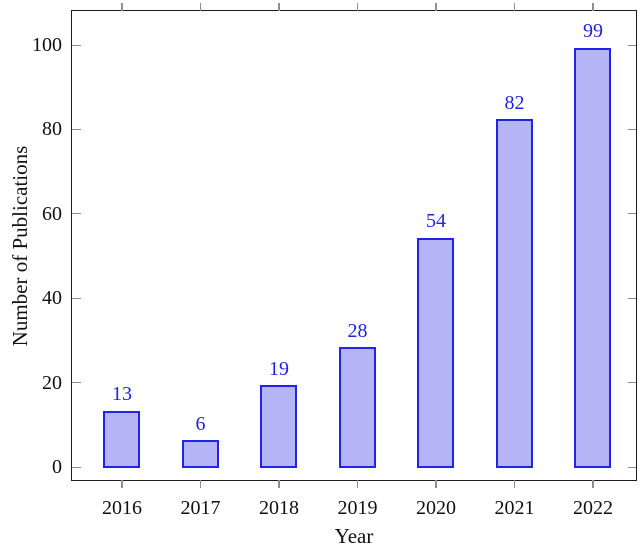 The height and width of the screenshot is (550, 640). Describe the element at coordinates (436, 508) in the screenshot. I see `x-tick-label: 2020` at that location.